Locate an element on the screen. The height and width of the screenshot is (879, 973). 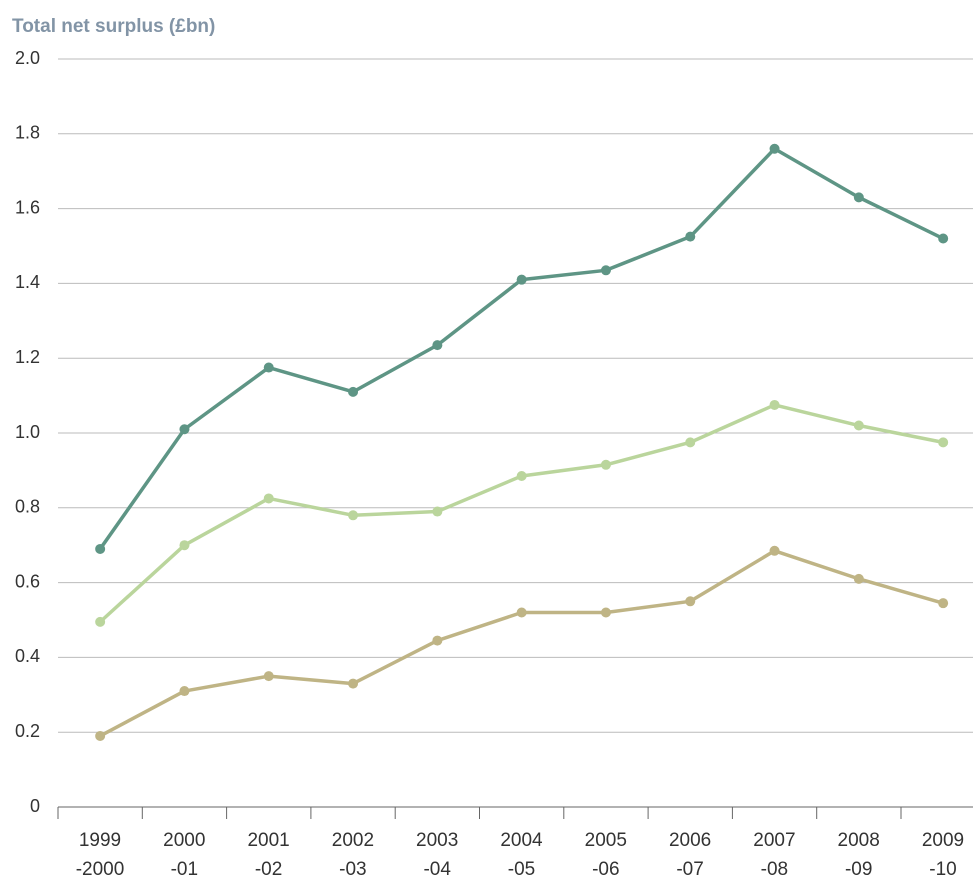
x-tick-label: 2007 -08 is located at coordinates (774, 854).